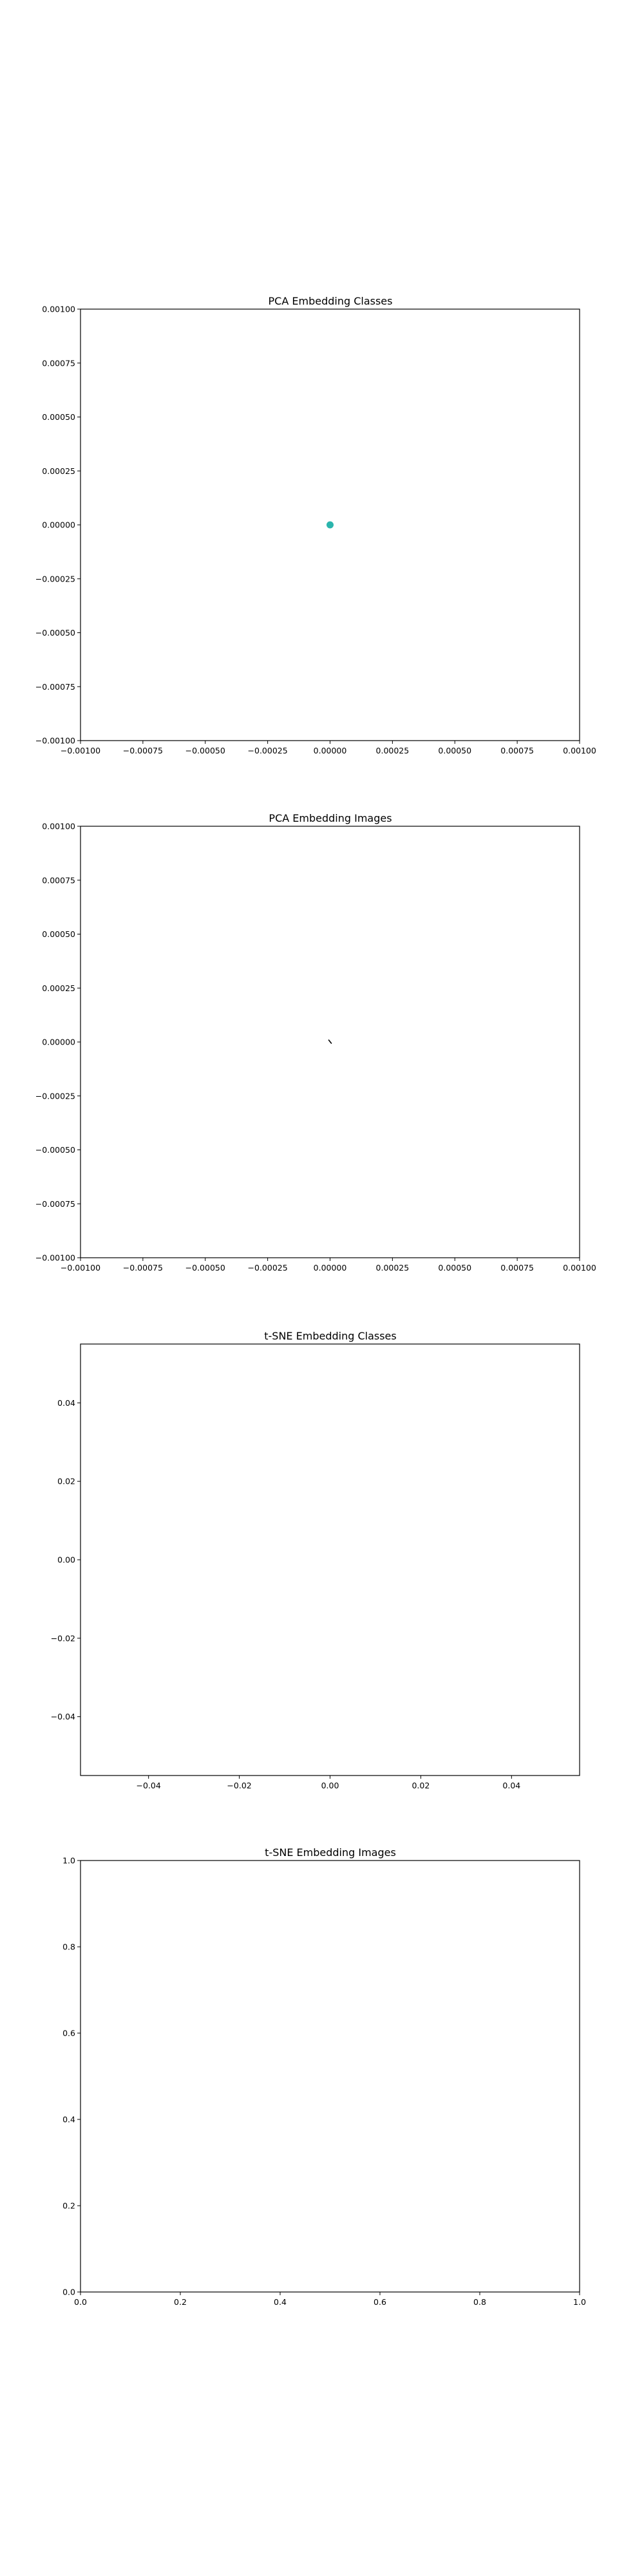 The image size is (644, 2576). What do you see at coordinates (380, 2302) in the screenshot?
I see `x-tick-label: 0.6` at bounding box center [380, 2302].